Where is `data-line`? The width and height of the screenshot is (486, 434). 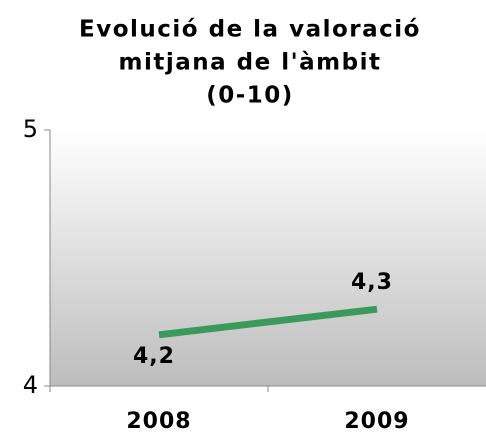 data-line is located at coordinates (268, 322).